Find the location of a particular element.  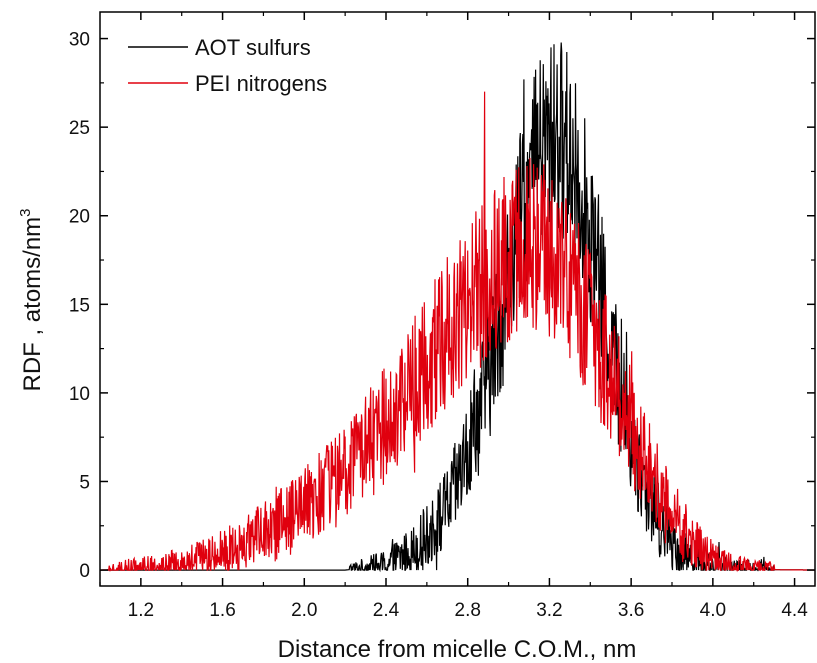

x-tick-label: 3.6 is located at coordinates (631, 610).